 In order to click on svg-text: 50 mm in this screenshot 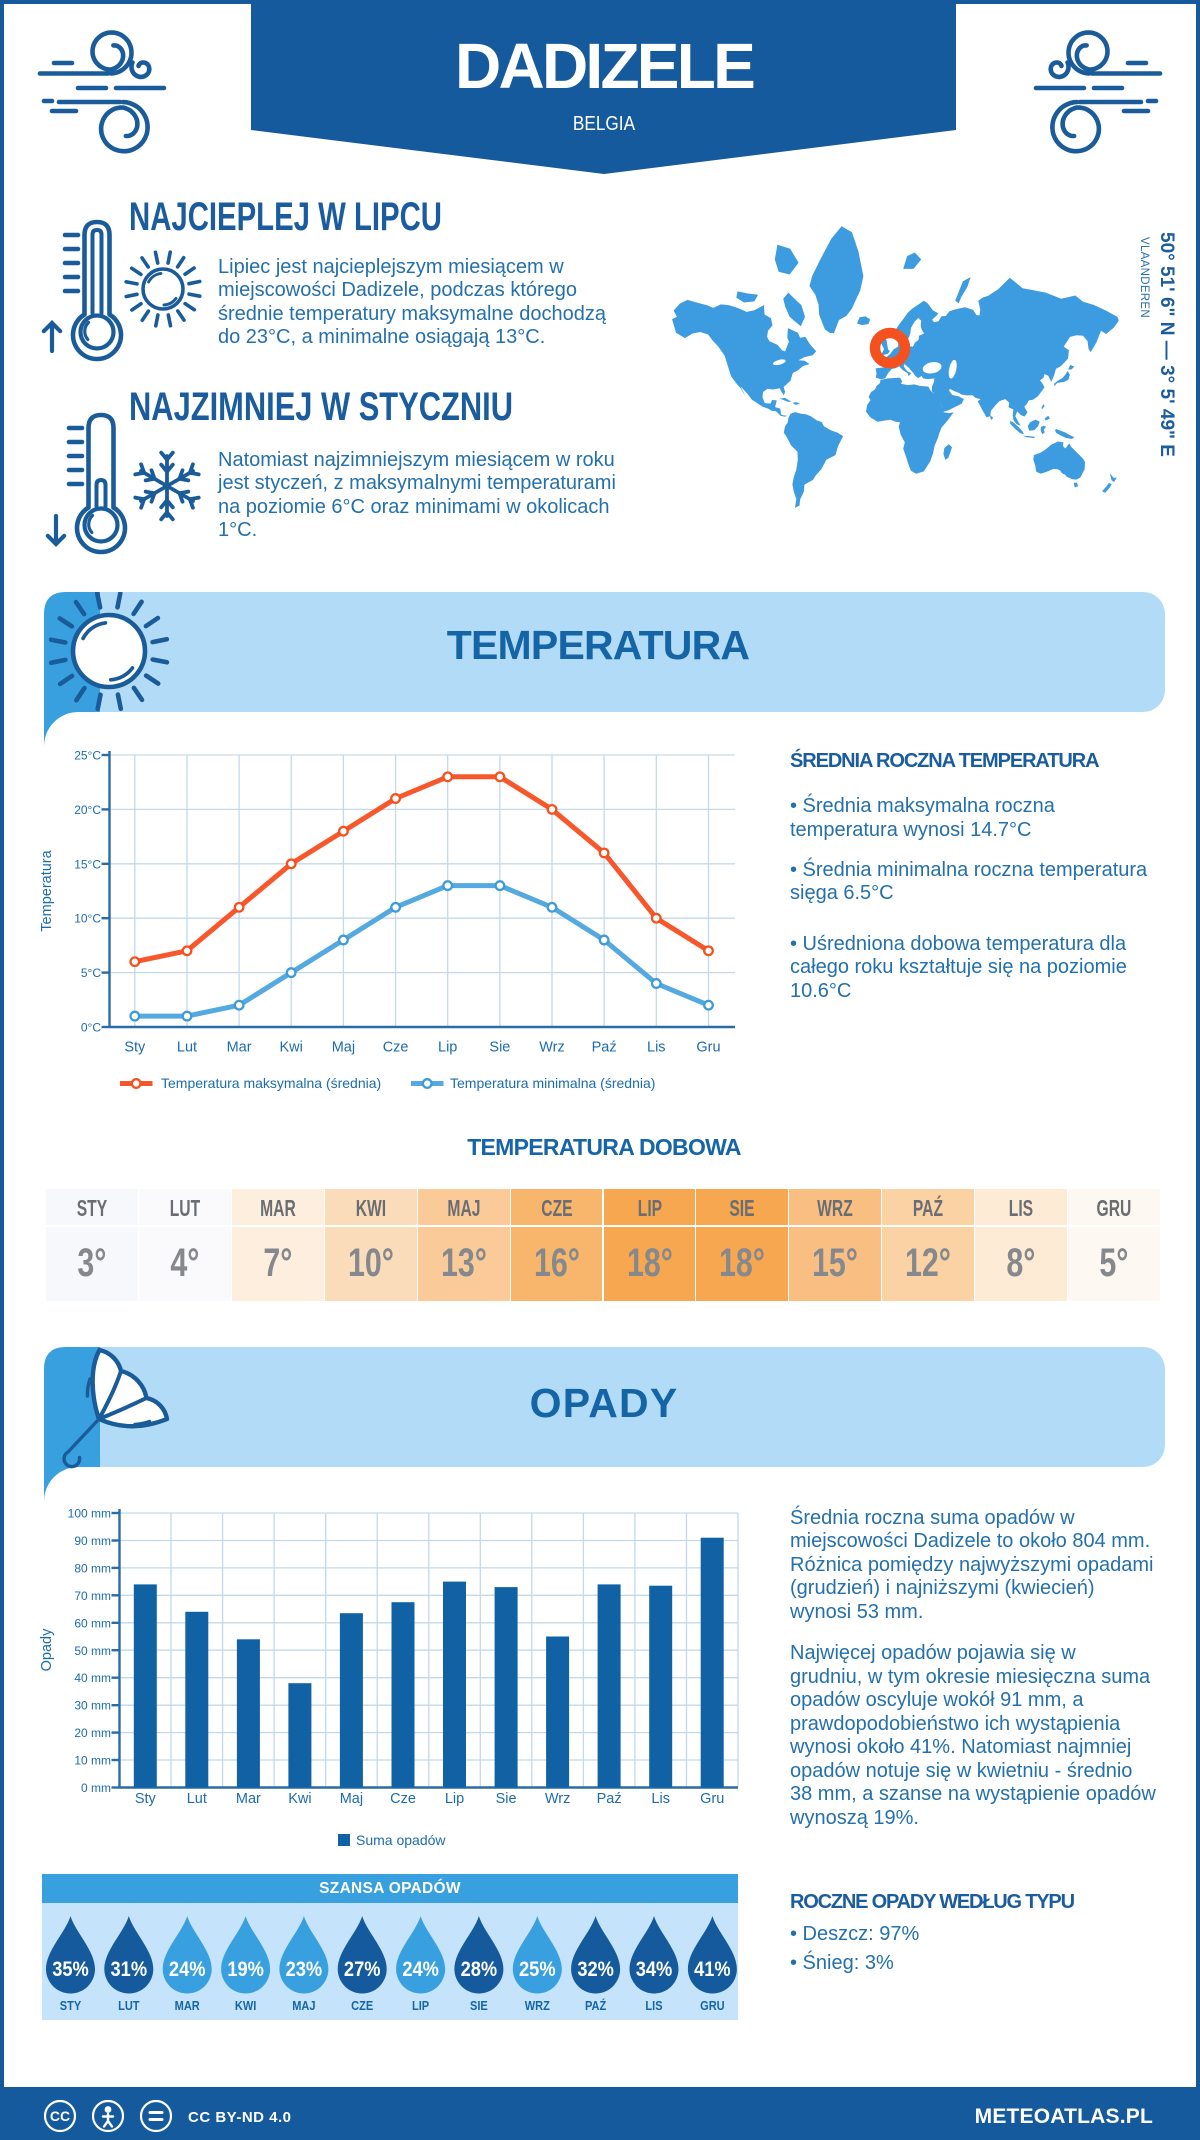, I will do `click(92, 1651)`.